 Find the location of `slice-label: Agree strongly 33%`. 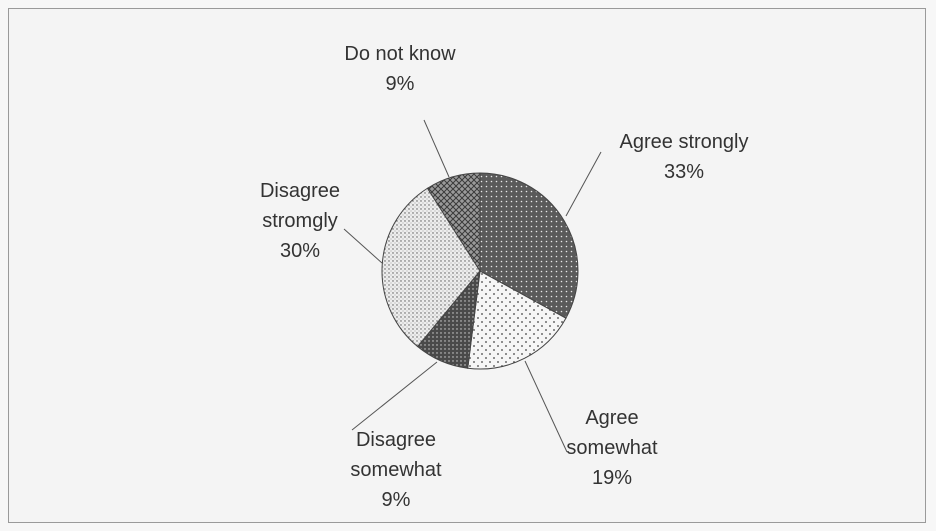

slice-label: Agree strongly 33% is located at coordinates (684, 157).